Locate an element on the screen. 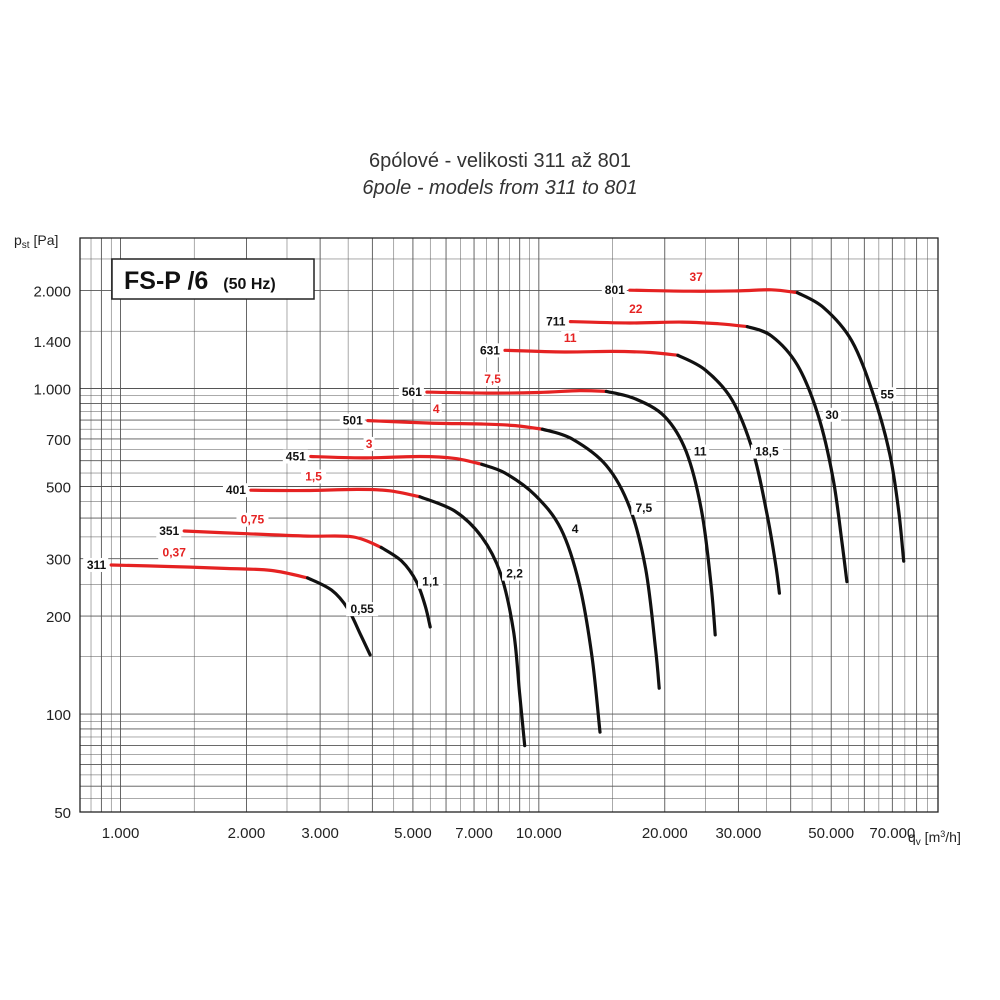  curve-451-power-red-label-bg is located at coordinates (369, 443).